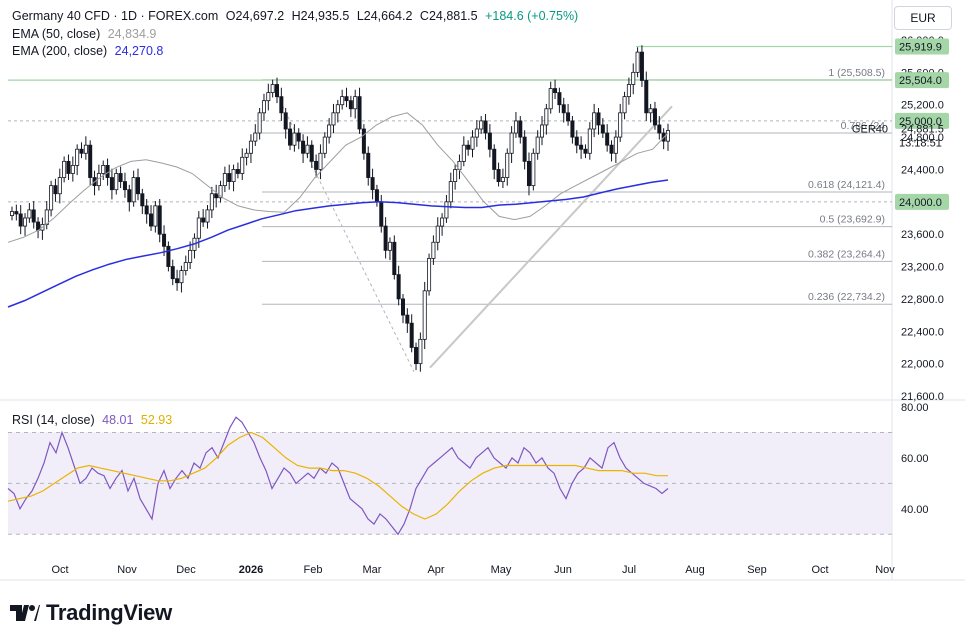 The height and width of the screenshot is (644, 965). Describe the element at coordinates (922, 332) in the screenshot. I see `price-tick-label: 22,400.0` at that location.